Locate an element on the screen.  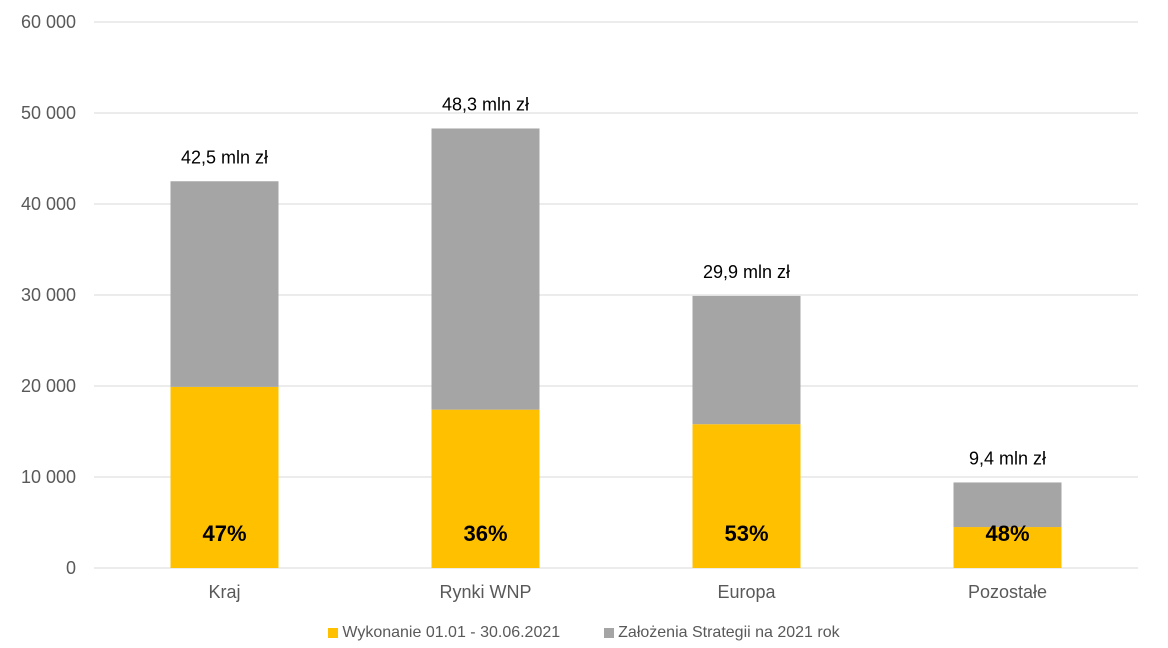
legend-label-wykonanie: Wykonanie 01.01 - 30.06.2021 is located at coordinates (451, 632).